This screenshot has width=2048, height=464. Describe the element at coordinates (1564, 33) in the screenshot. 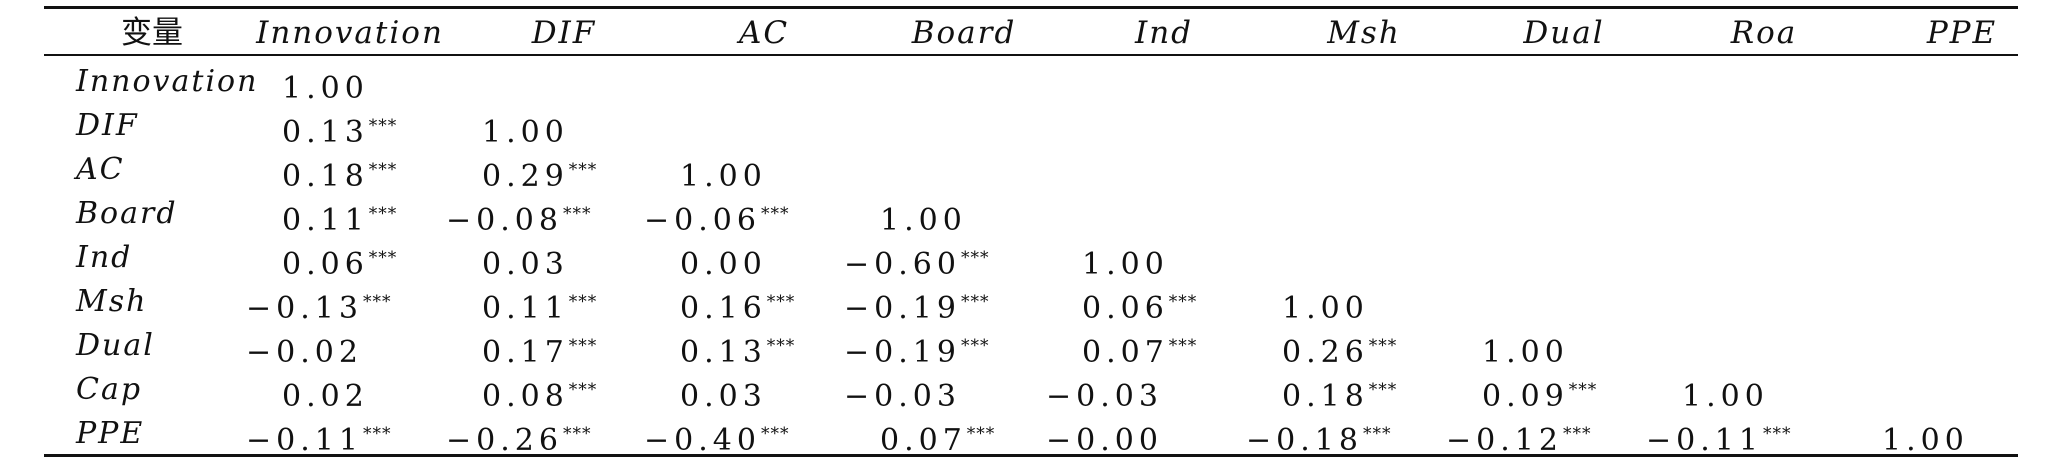

I see `column-header: Dual` at that location.